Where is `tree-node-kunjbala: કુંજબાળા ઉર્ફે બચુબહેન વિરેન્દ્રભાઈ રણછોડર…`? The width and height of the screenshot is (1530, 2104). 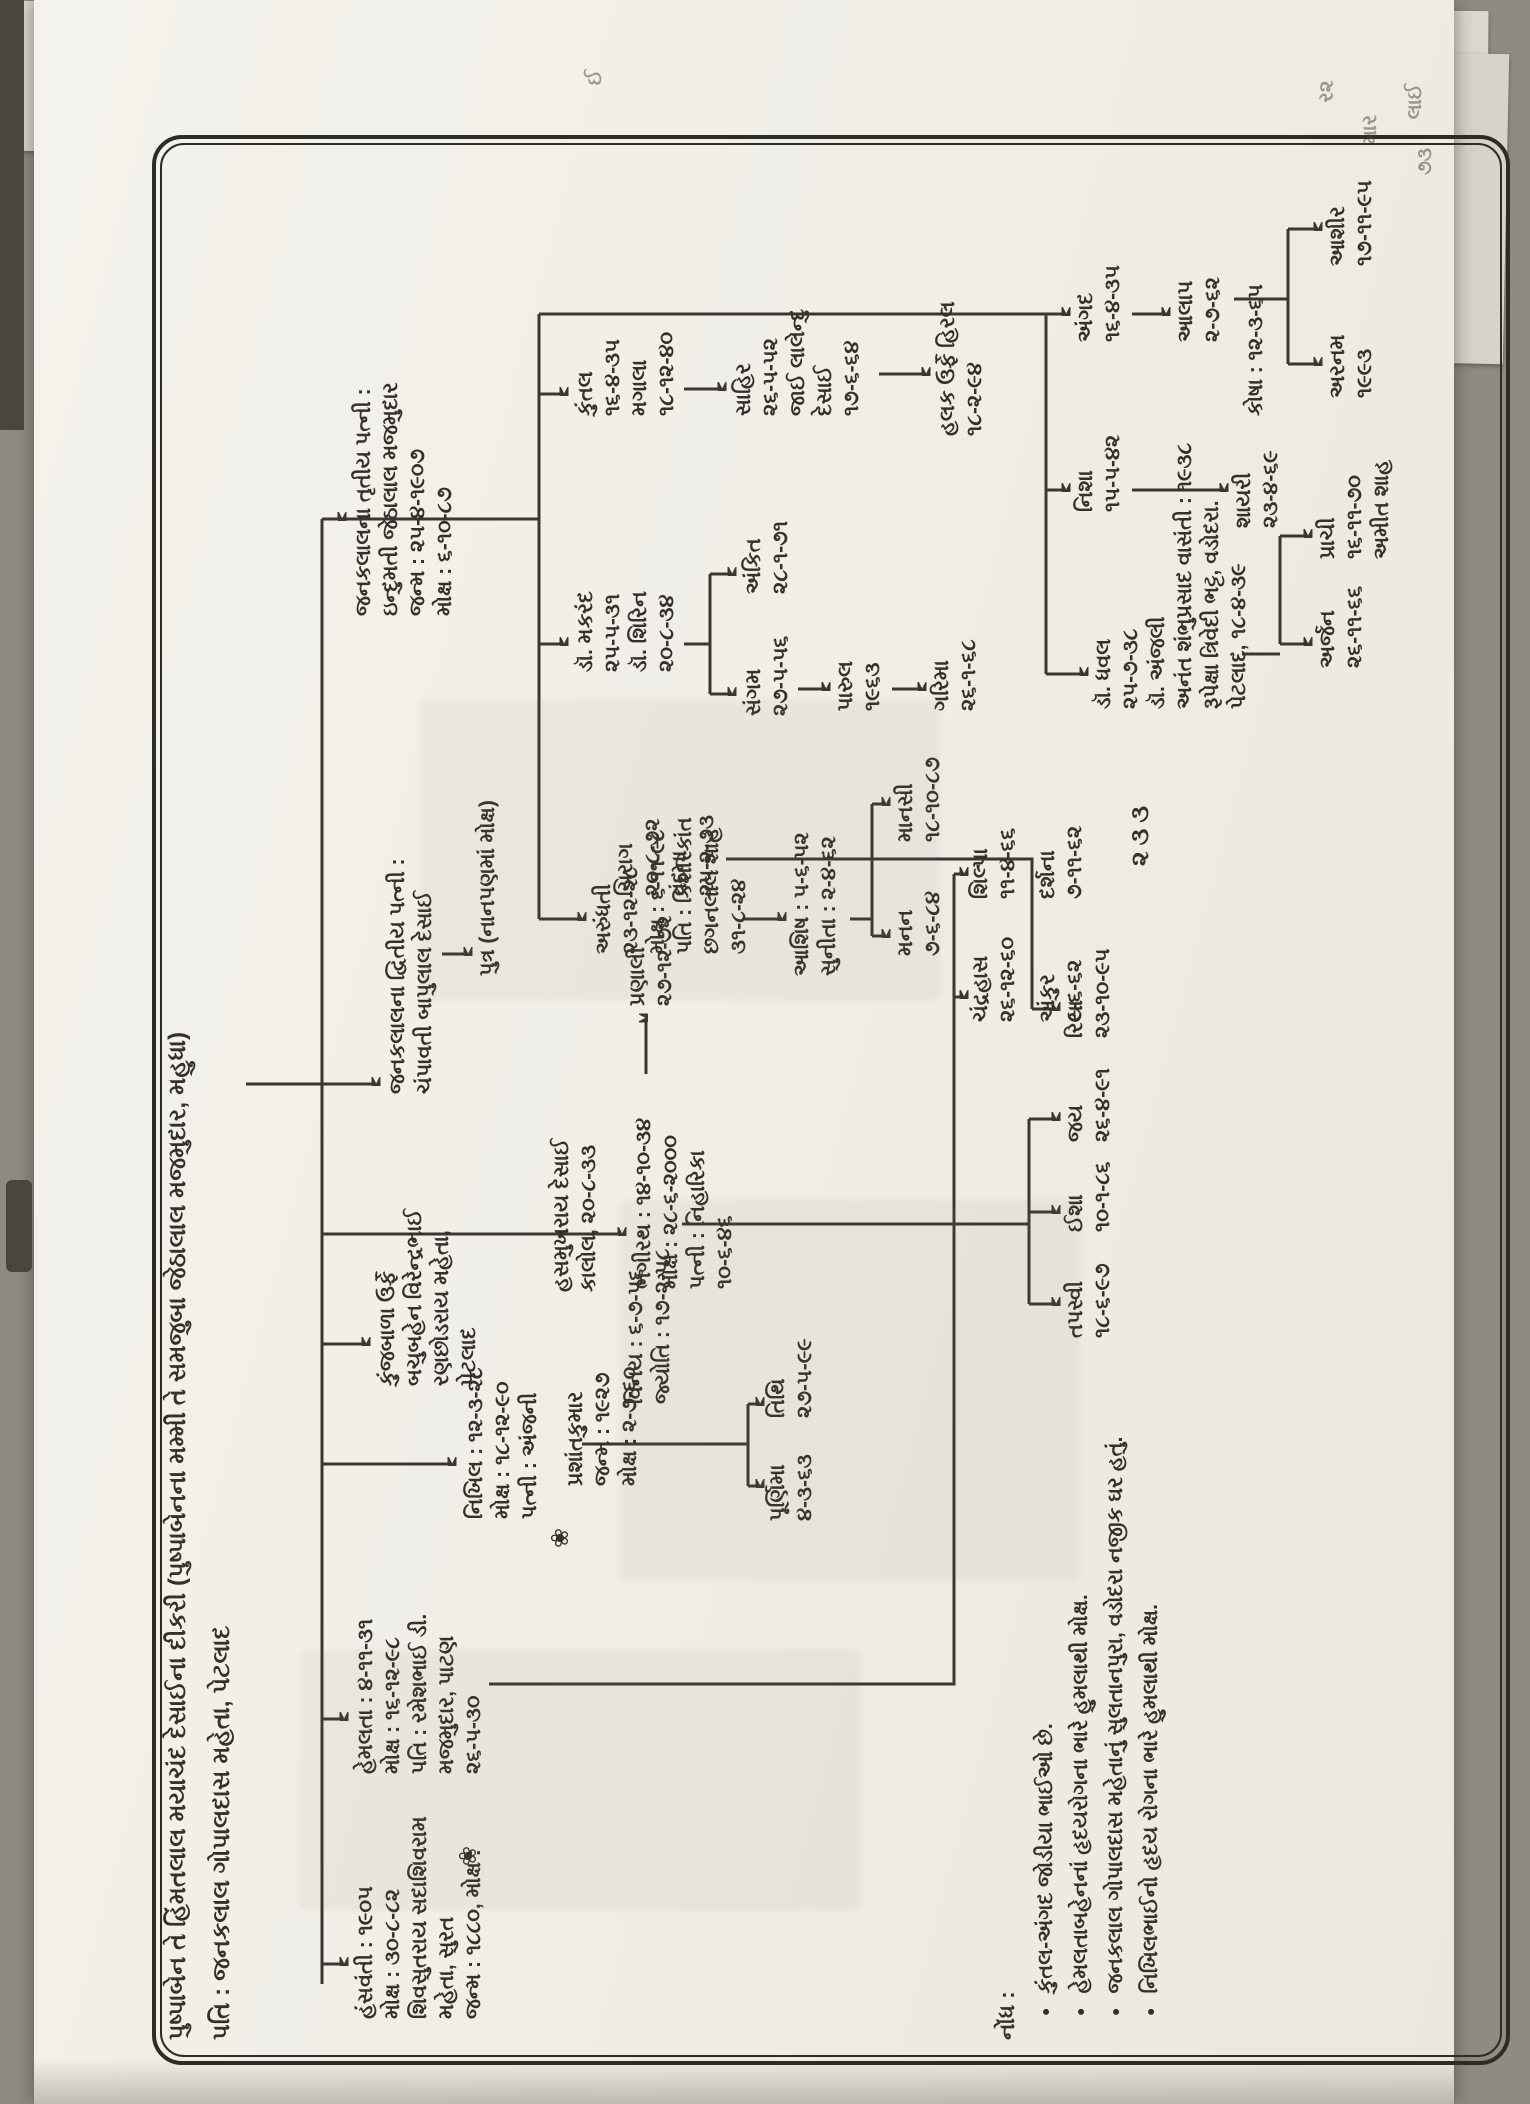
tree-node-kunjbala: કુંજબાળા ઉર્ફે બચુબહેન વિરેન્દ્રભાઈ રણછોડર… is located at coordinates (428, 1297).